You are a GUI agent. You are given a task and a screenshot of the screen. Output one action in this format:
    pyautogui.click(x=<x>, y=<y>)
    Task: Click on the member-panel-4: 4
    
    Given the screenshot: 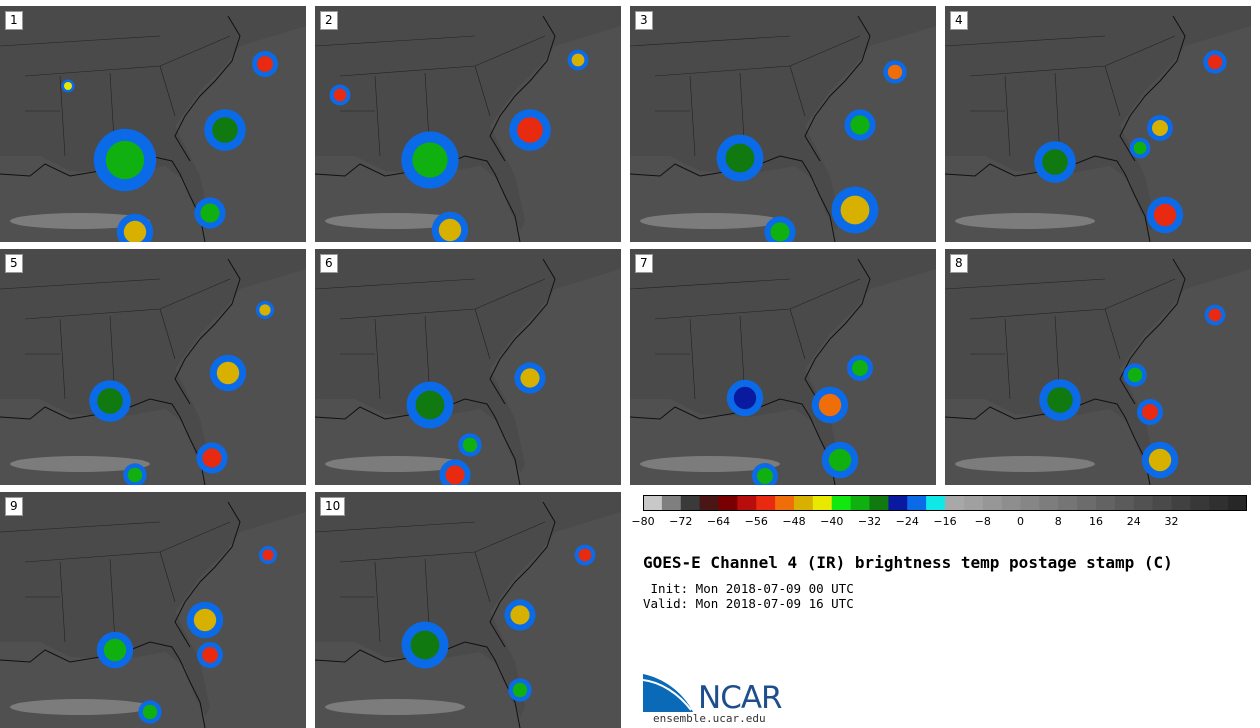 What is the action you would take?
    pyautogui.click(x=1098, y=124)
    